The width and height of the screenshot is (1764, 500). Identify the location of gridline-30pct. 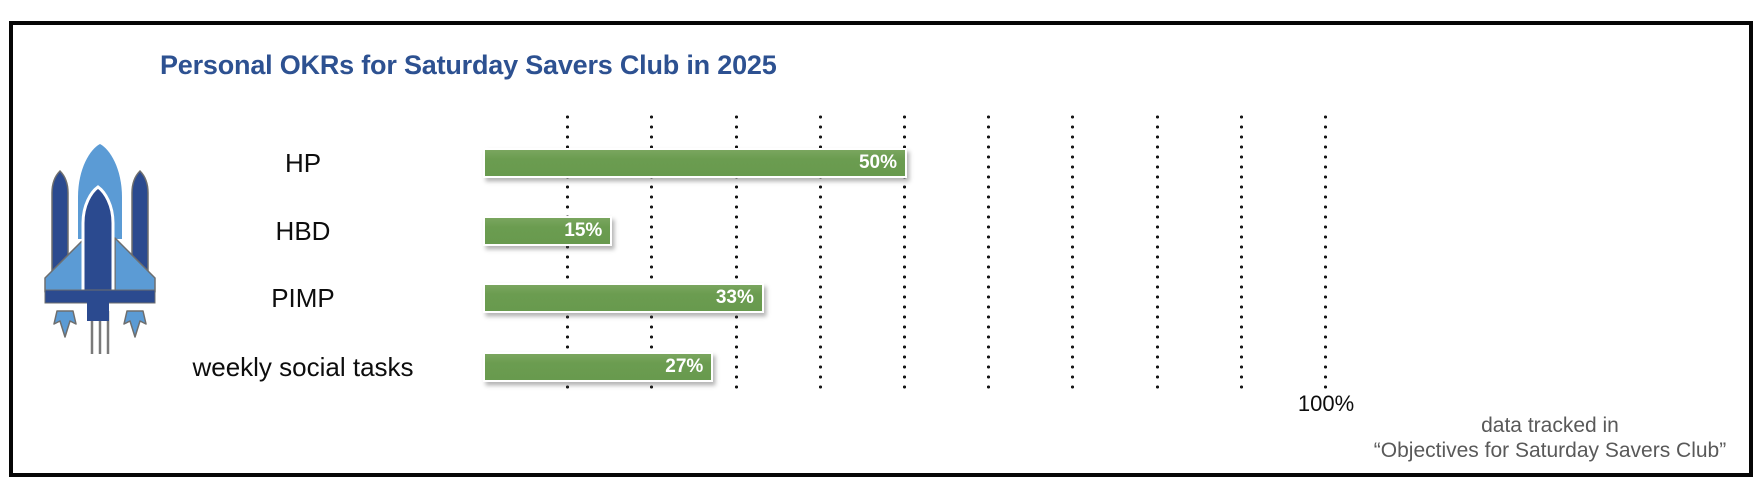
(736, 251).